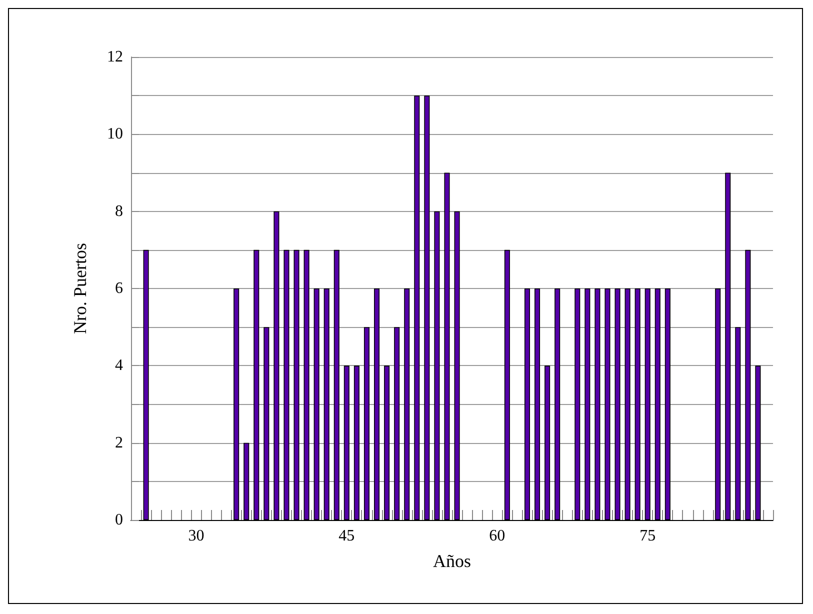  I want to click on x-tick-label: 75, so click(648, 536).